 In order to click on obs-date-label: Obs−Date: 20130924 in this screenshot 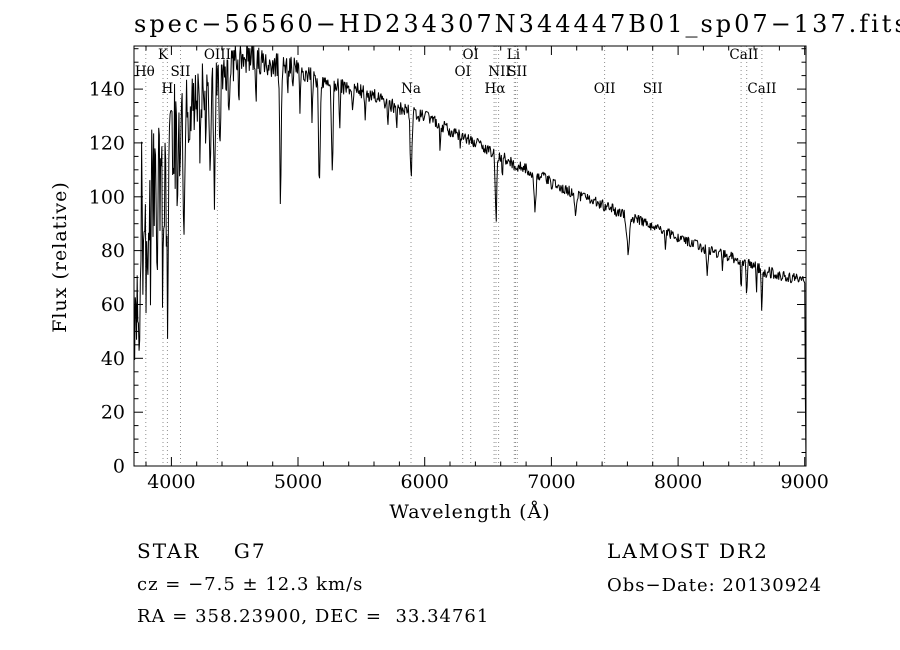, I will do `click(715, 585)`.